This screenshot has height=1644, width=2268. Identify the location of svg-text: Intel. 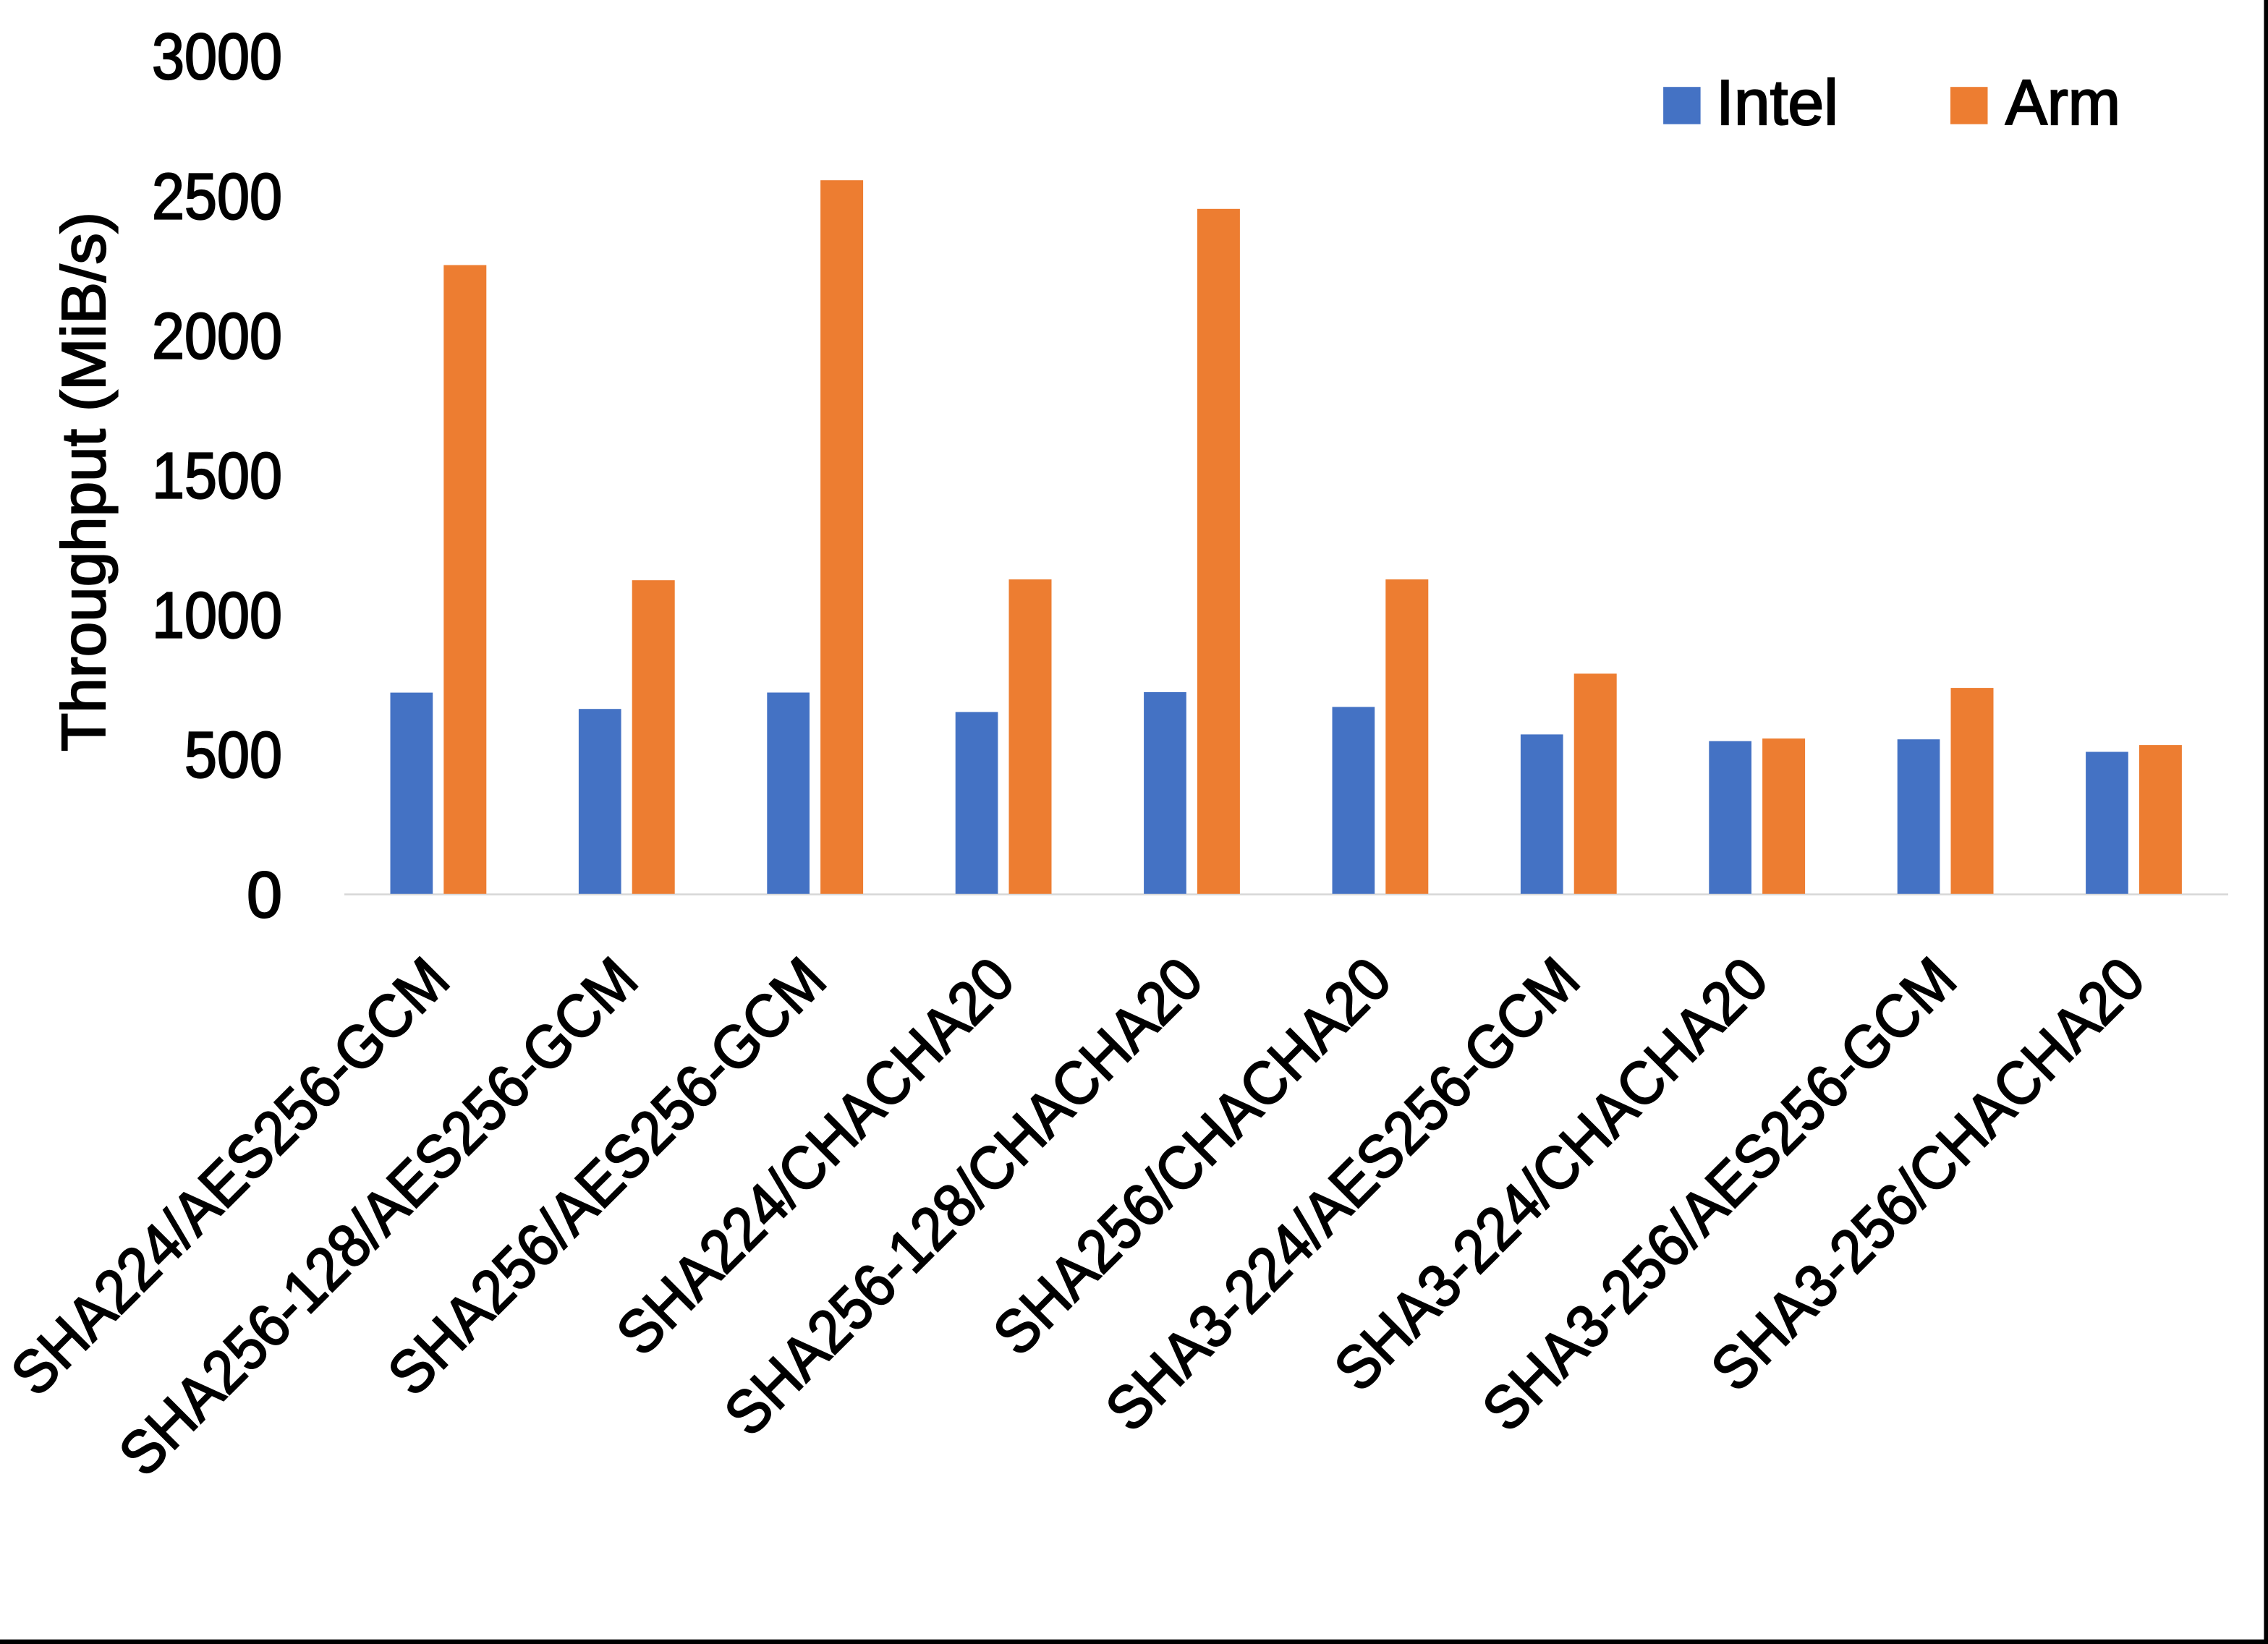
(1777, 102).